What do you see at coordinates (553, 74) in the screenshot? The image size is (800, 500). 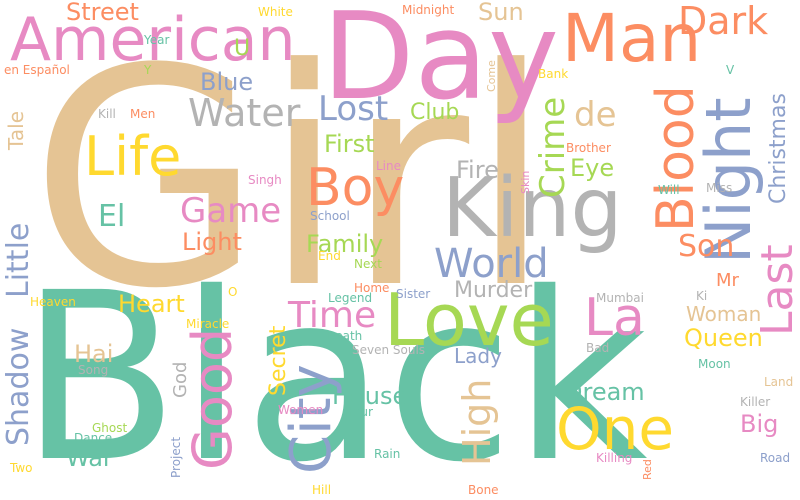 I see `word-bank: Bank` at bounding box center [553, 74].